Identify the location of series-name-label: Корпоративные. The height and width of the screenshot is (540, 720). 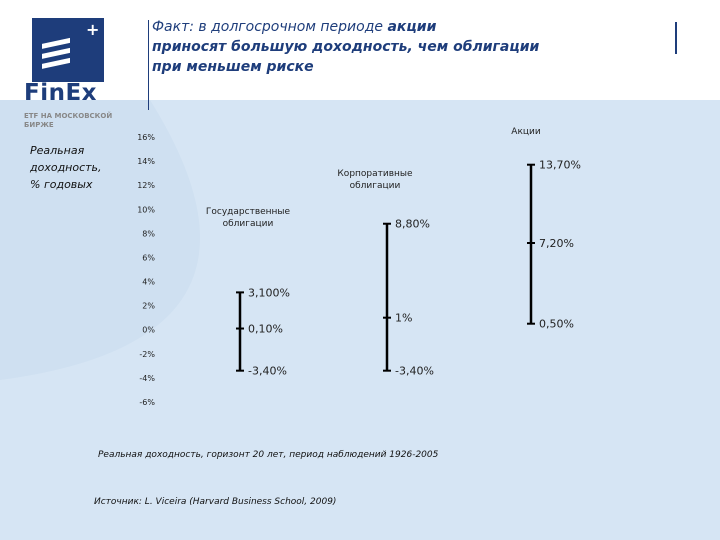
(375, 174).